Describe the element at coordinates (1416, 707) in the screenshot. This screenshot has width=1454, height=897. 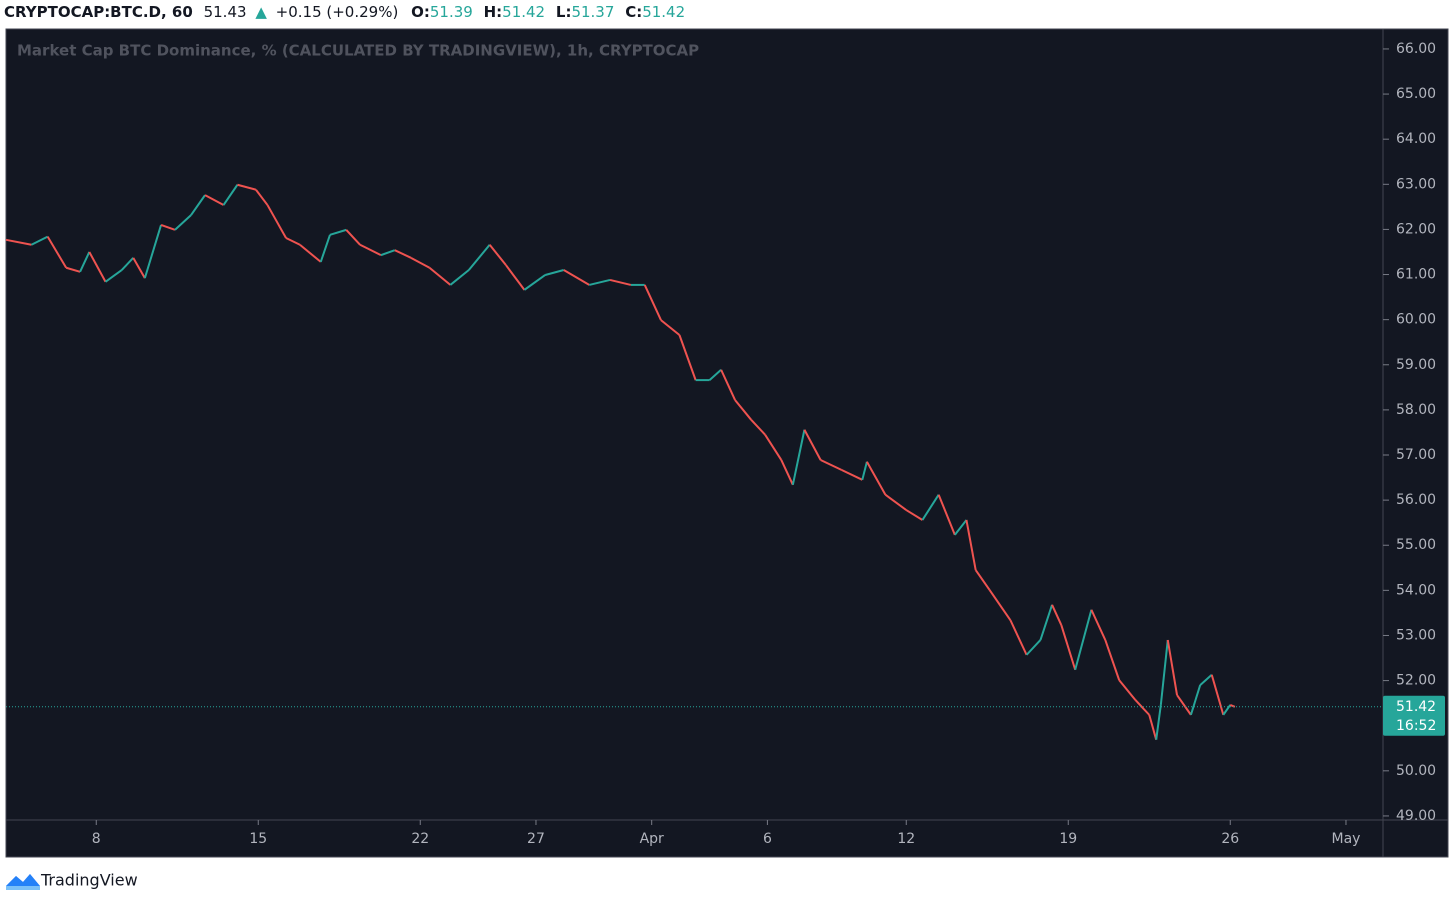
I see `price-label: 51.42` at that location.